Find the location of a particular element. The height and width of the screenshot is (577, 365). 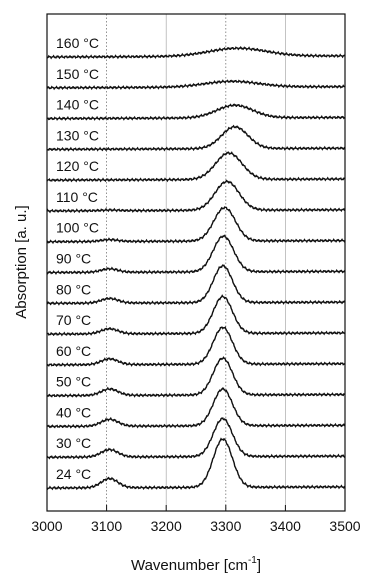

x-axis-title-sup: -1 is located at coordinates (252, 560).